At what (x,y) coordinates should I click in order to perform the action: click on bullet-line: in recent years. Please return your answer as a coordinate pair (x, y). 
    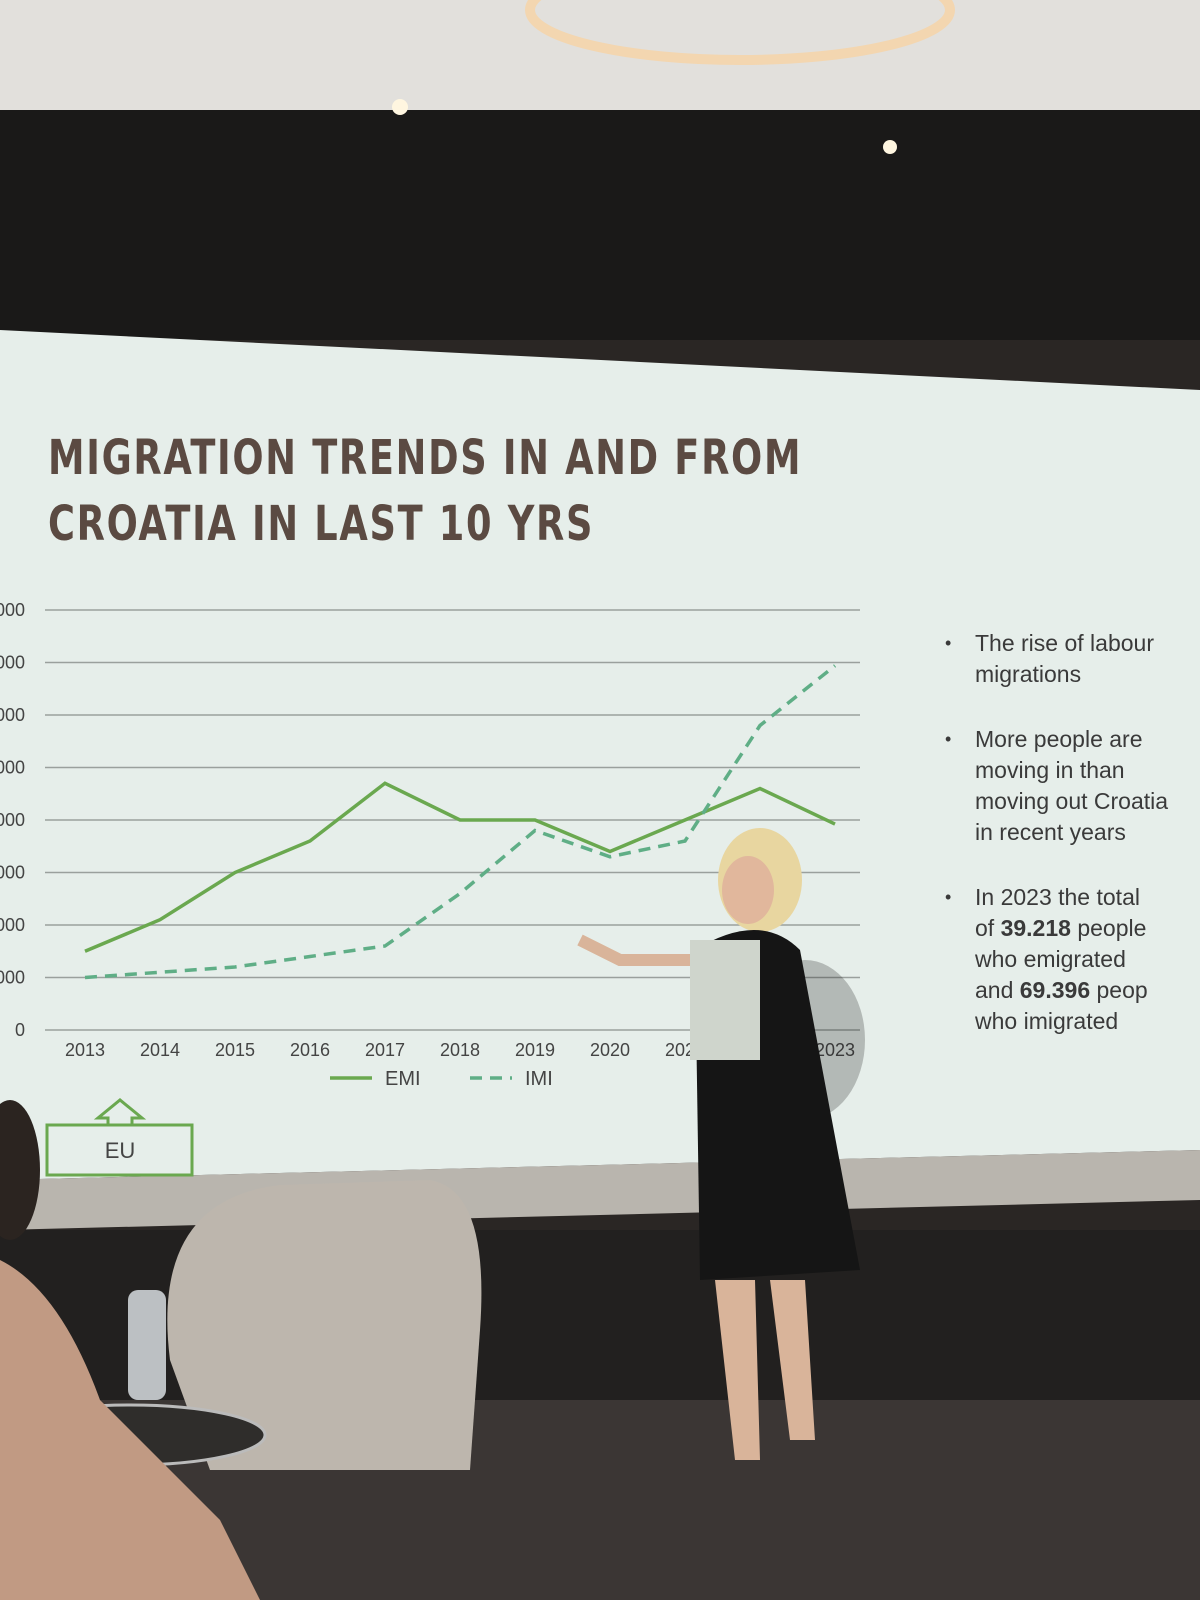
    Looking at the image, I should click on (1087, 832).